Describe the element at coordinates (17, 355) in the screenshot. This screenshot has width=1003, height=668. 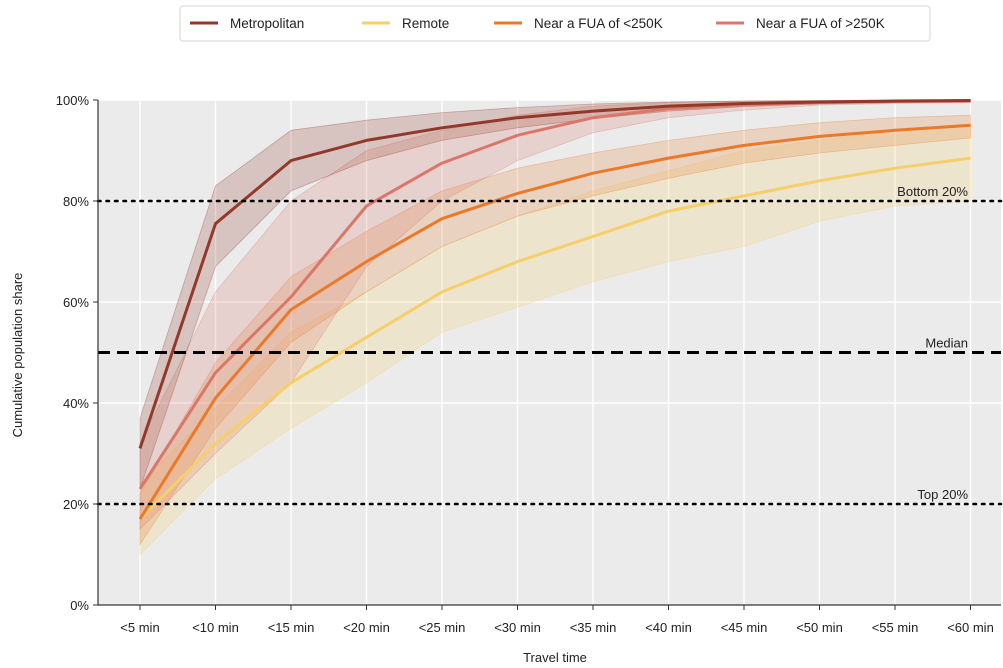
I see `y-axis-title: Cumulative population share` at that location.